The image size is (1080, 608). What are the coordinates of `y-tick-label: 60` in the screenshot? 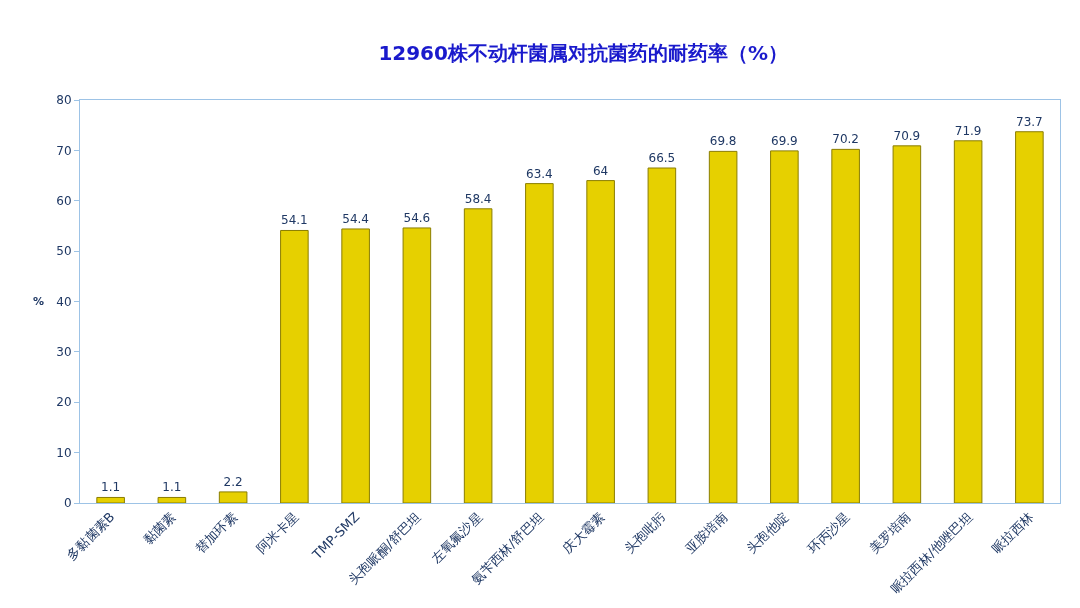 It's located at (64, 200).